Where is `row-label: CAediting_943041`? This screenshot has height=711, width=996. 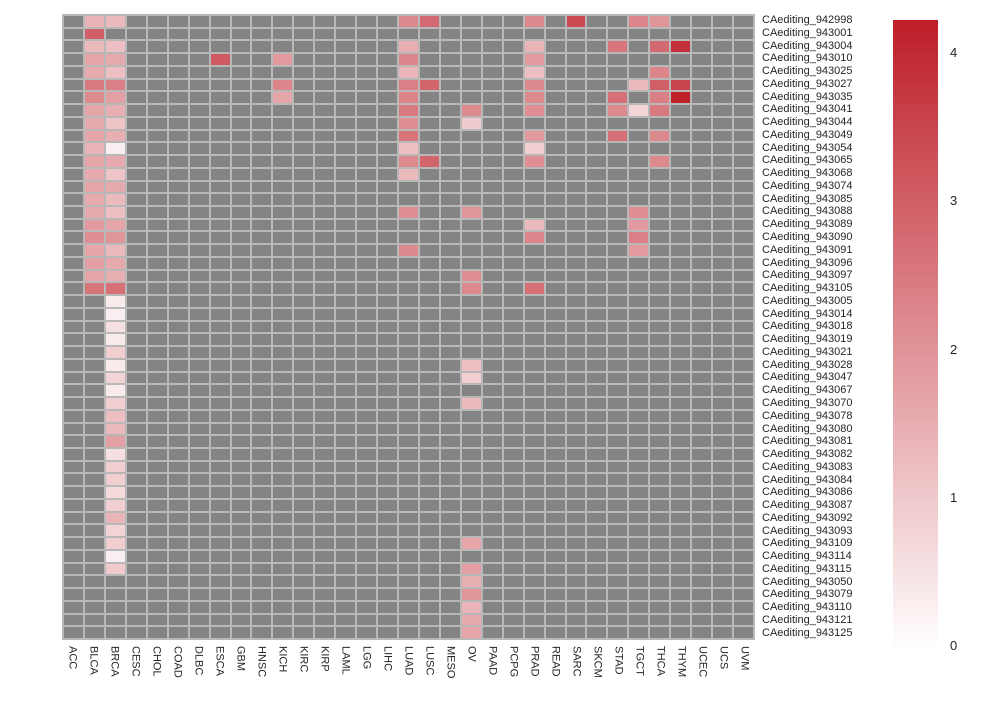
row-label: CAediting_943041 is located at coordinates (807, 109).